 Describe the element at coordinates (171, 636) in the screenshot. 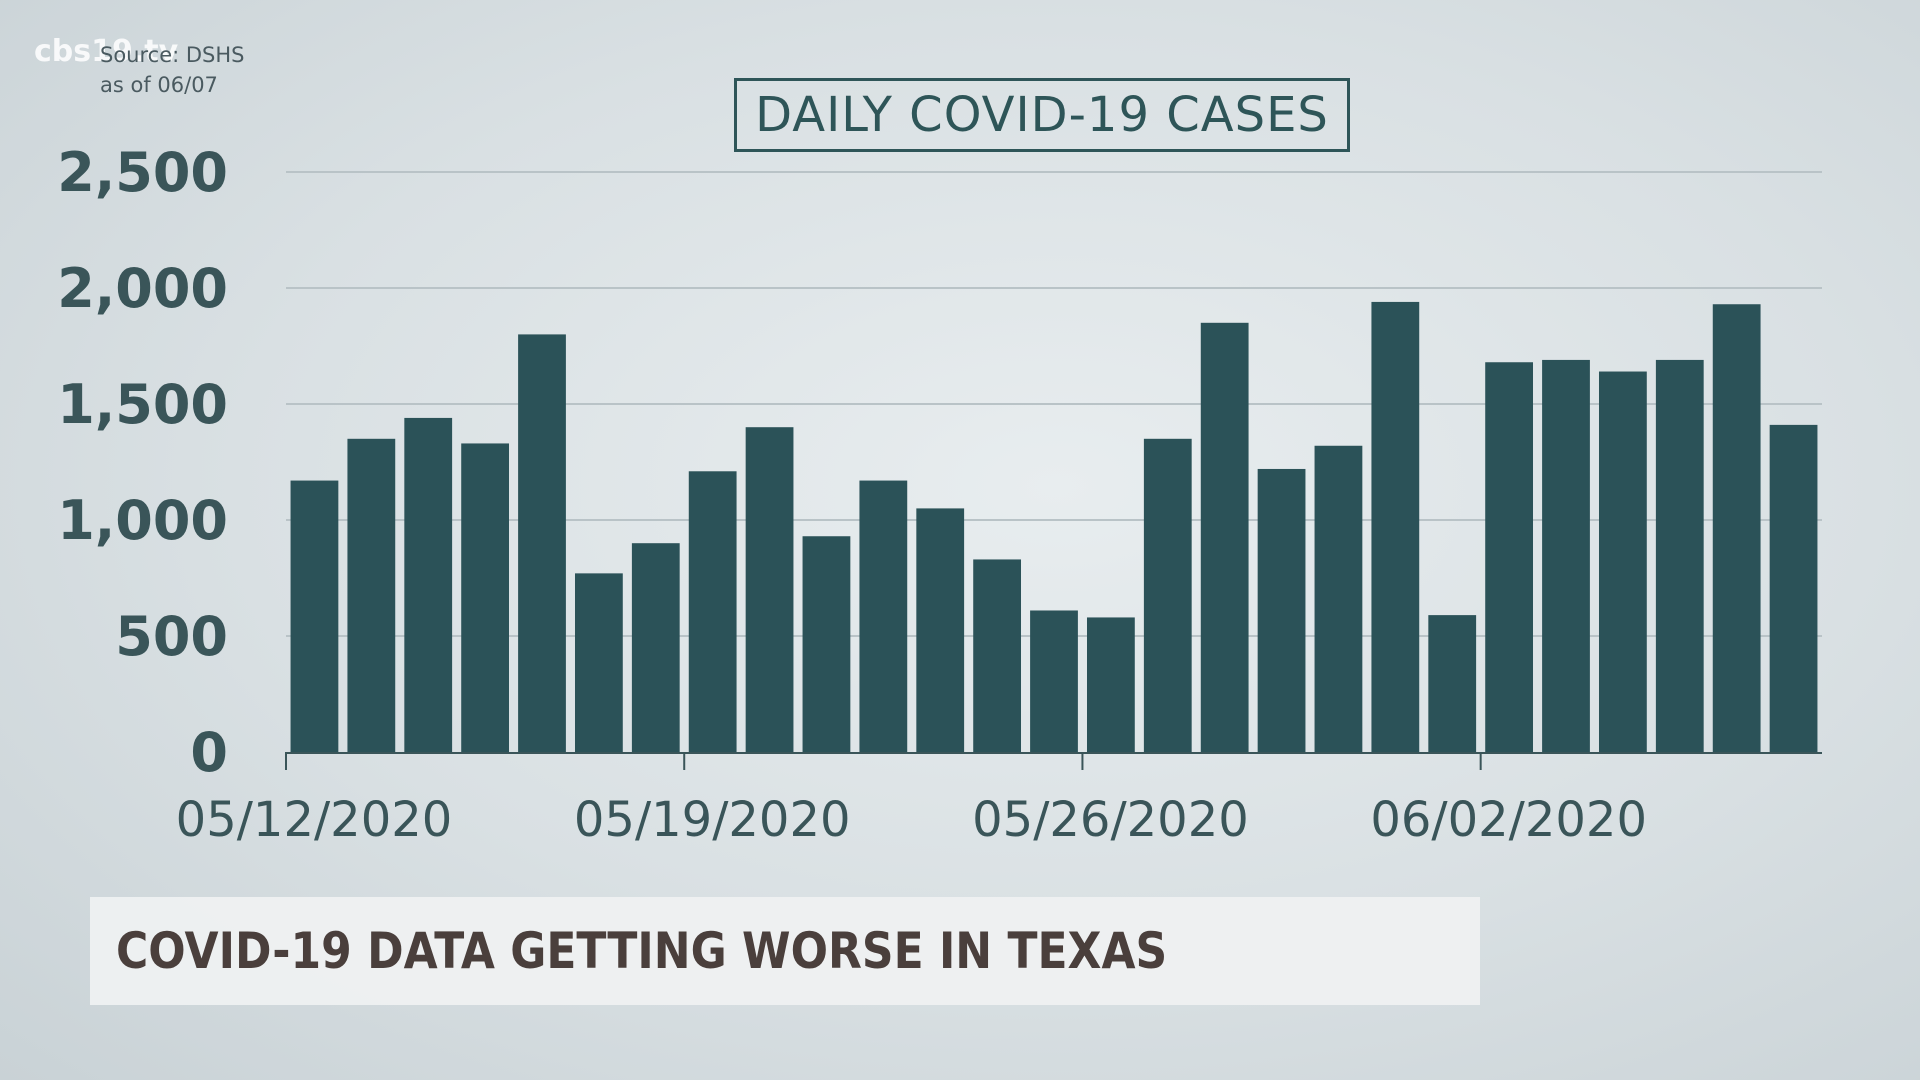

I see `y-tick-label: 500` at that location.